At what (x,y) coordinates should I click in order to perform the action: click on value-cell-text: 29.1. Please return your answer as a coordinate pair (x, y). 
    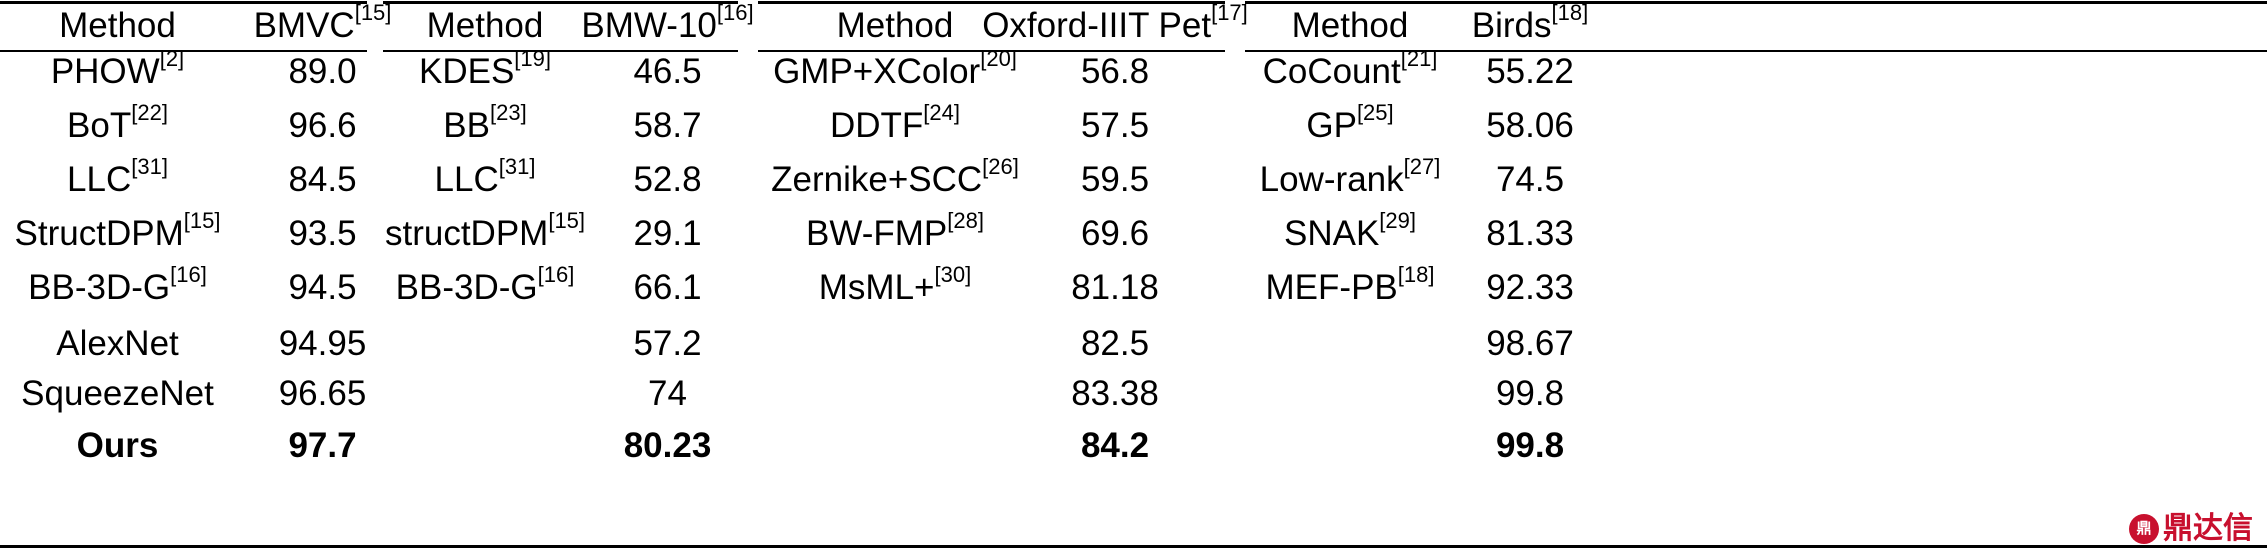
    Looking at the image, I should click on (667, 233).